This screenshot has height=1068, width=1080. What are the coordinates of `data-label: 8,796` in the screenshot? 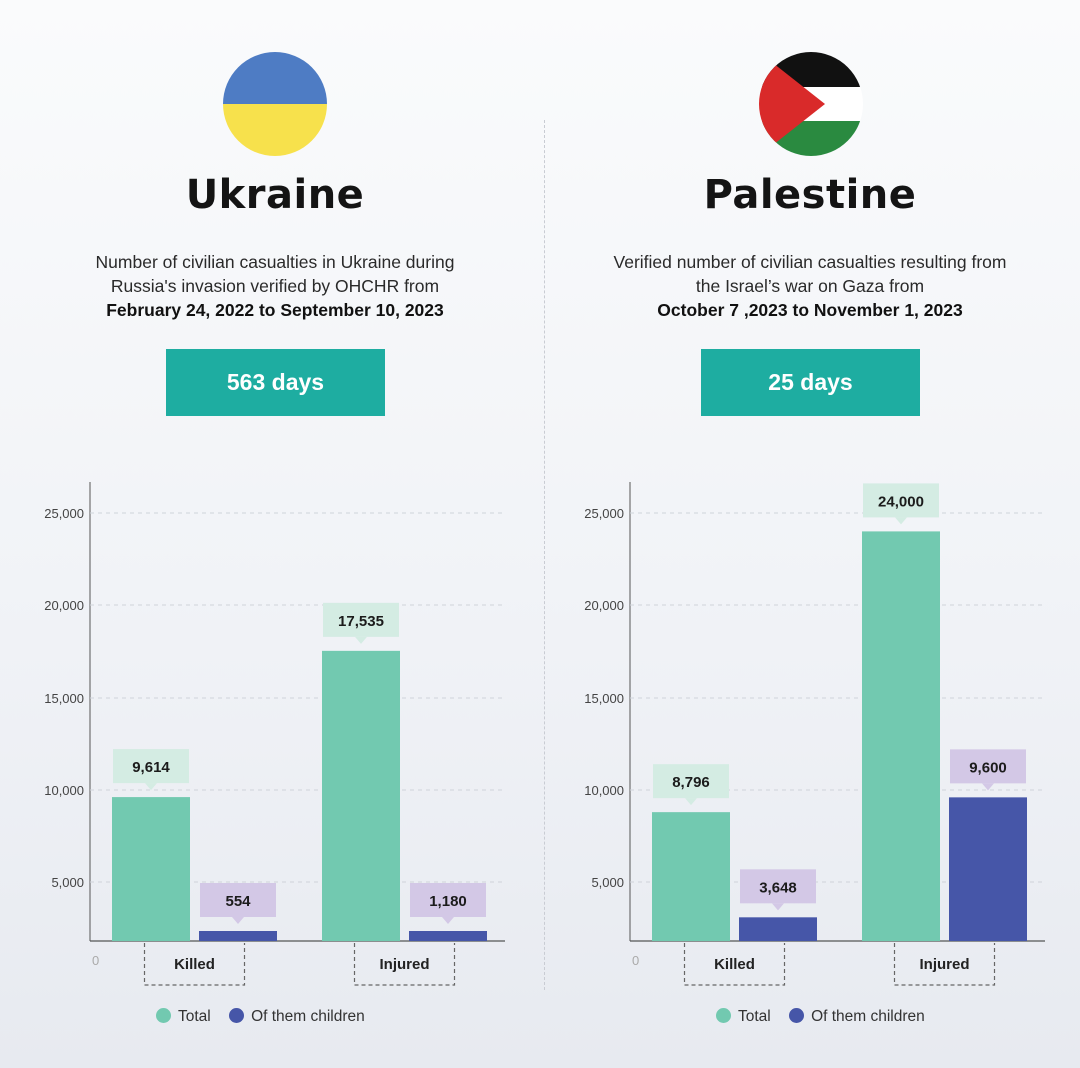 It's located at (691, 782).